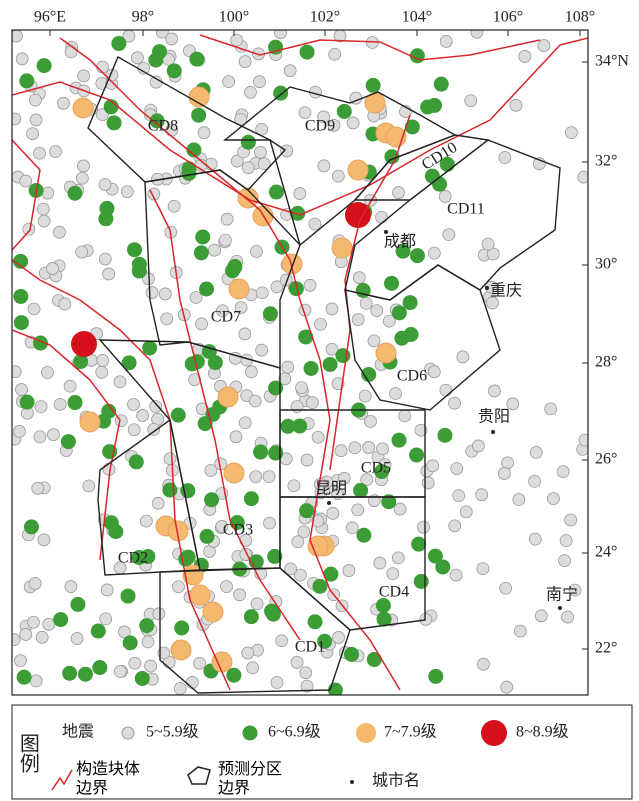  What do you see at coordinates (250, 779) in the screenshot?
I see `legend-text: 预测分区边界` at bounding box center [250, 779].